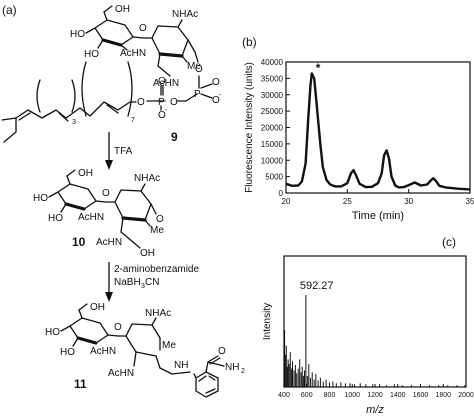  I want to click on reagent-aminobenzamide: 2-aminobenzamide, so click(156, 269).